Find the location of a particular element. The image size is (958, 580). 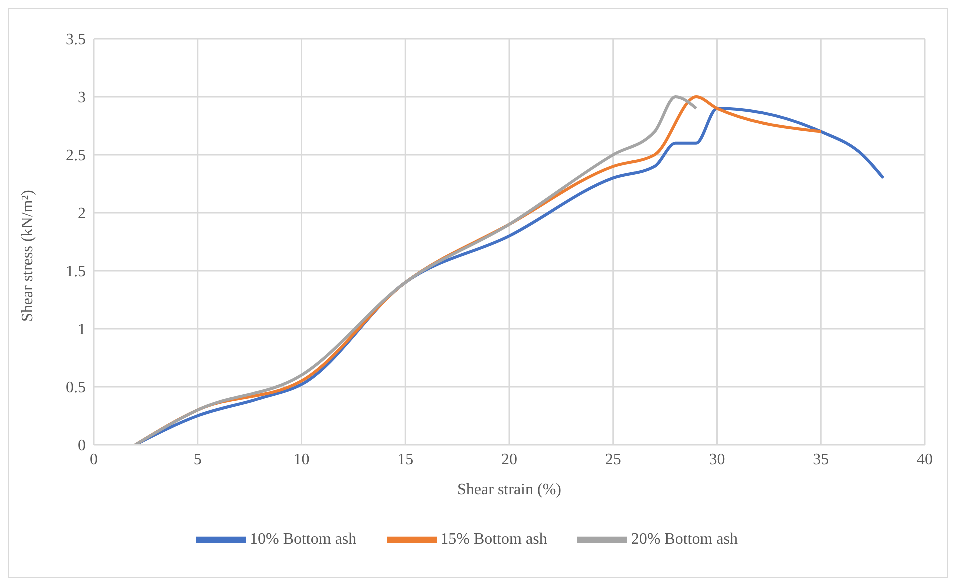

y-tick-label: 3.5 is located at coordinates (76, 40).